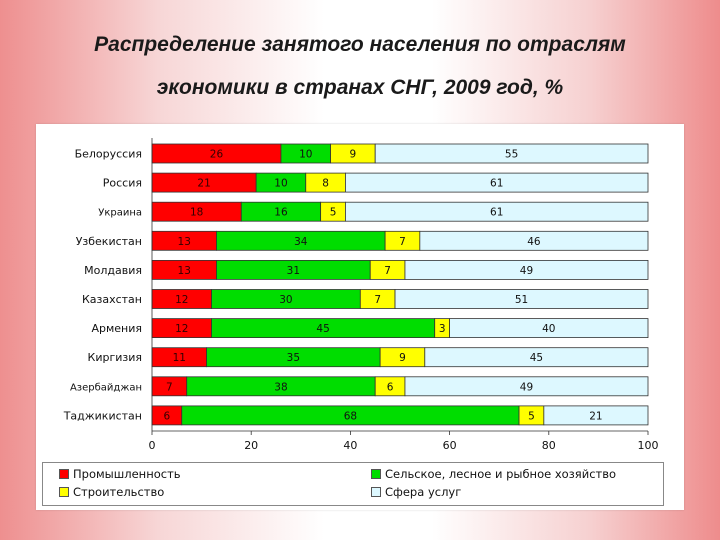  Describe the element at coordinates (64, 492) in the screenshot. I see `legend-swatch-construction` at that location.